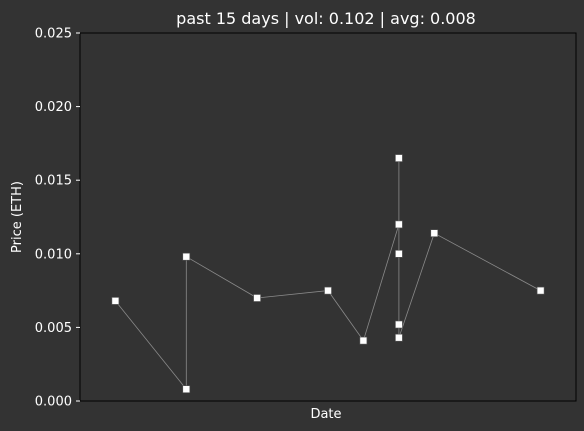  I want to click on y-tick-label: 0.015, so click(53, 181).